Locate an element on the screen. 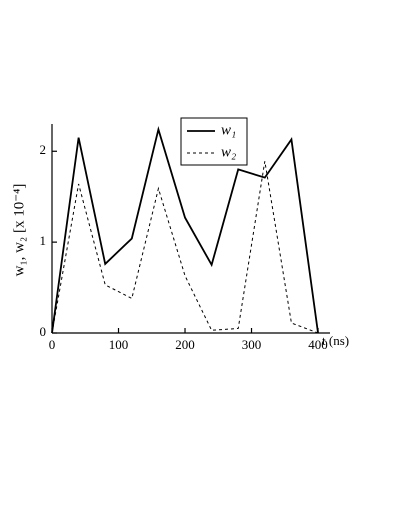  x-tick-label: 0 is located at coordinates (52, 344).